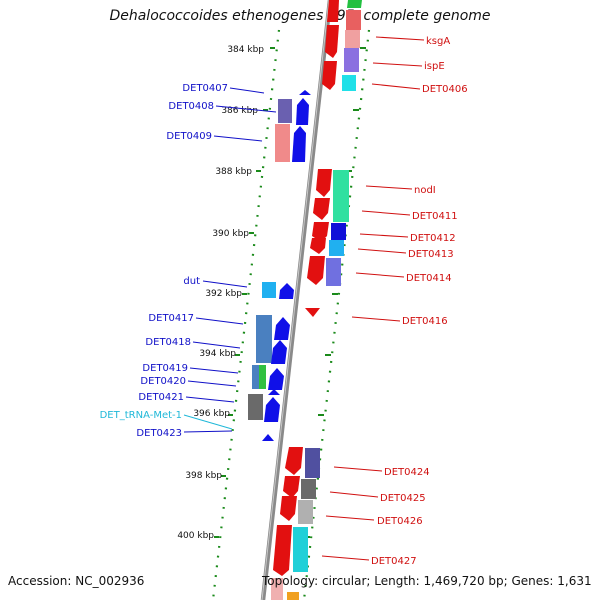 The width and height of the screenshot is (600, 600). What do you see at coordinates (205, 88) in the screenshot?
I see `gene-label-forward: DET0407` at bounding box center [205, 88].